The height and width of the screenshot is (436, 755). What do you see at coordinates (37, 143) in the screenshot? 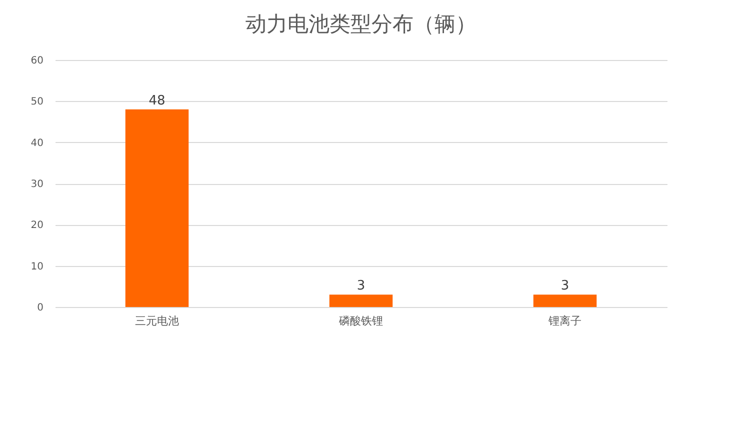
I see `y-tick-label: 40` at bounding box center [37, 143].